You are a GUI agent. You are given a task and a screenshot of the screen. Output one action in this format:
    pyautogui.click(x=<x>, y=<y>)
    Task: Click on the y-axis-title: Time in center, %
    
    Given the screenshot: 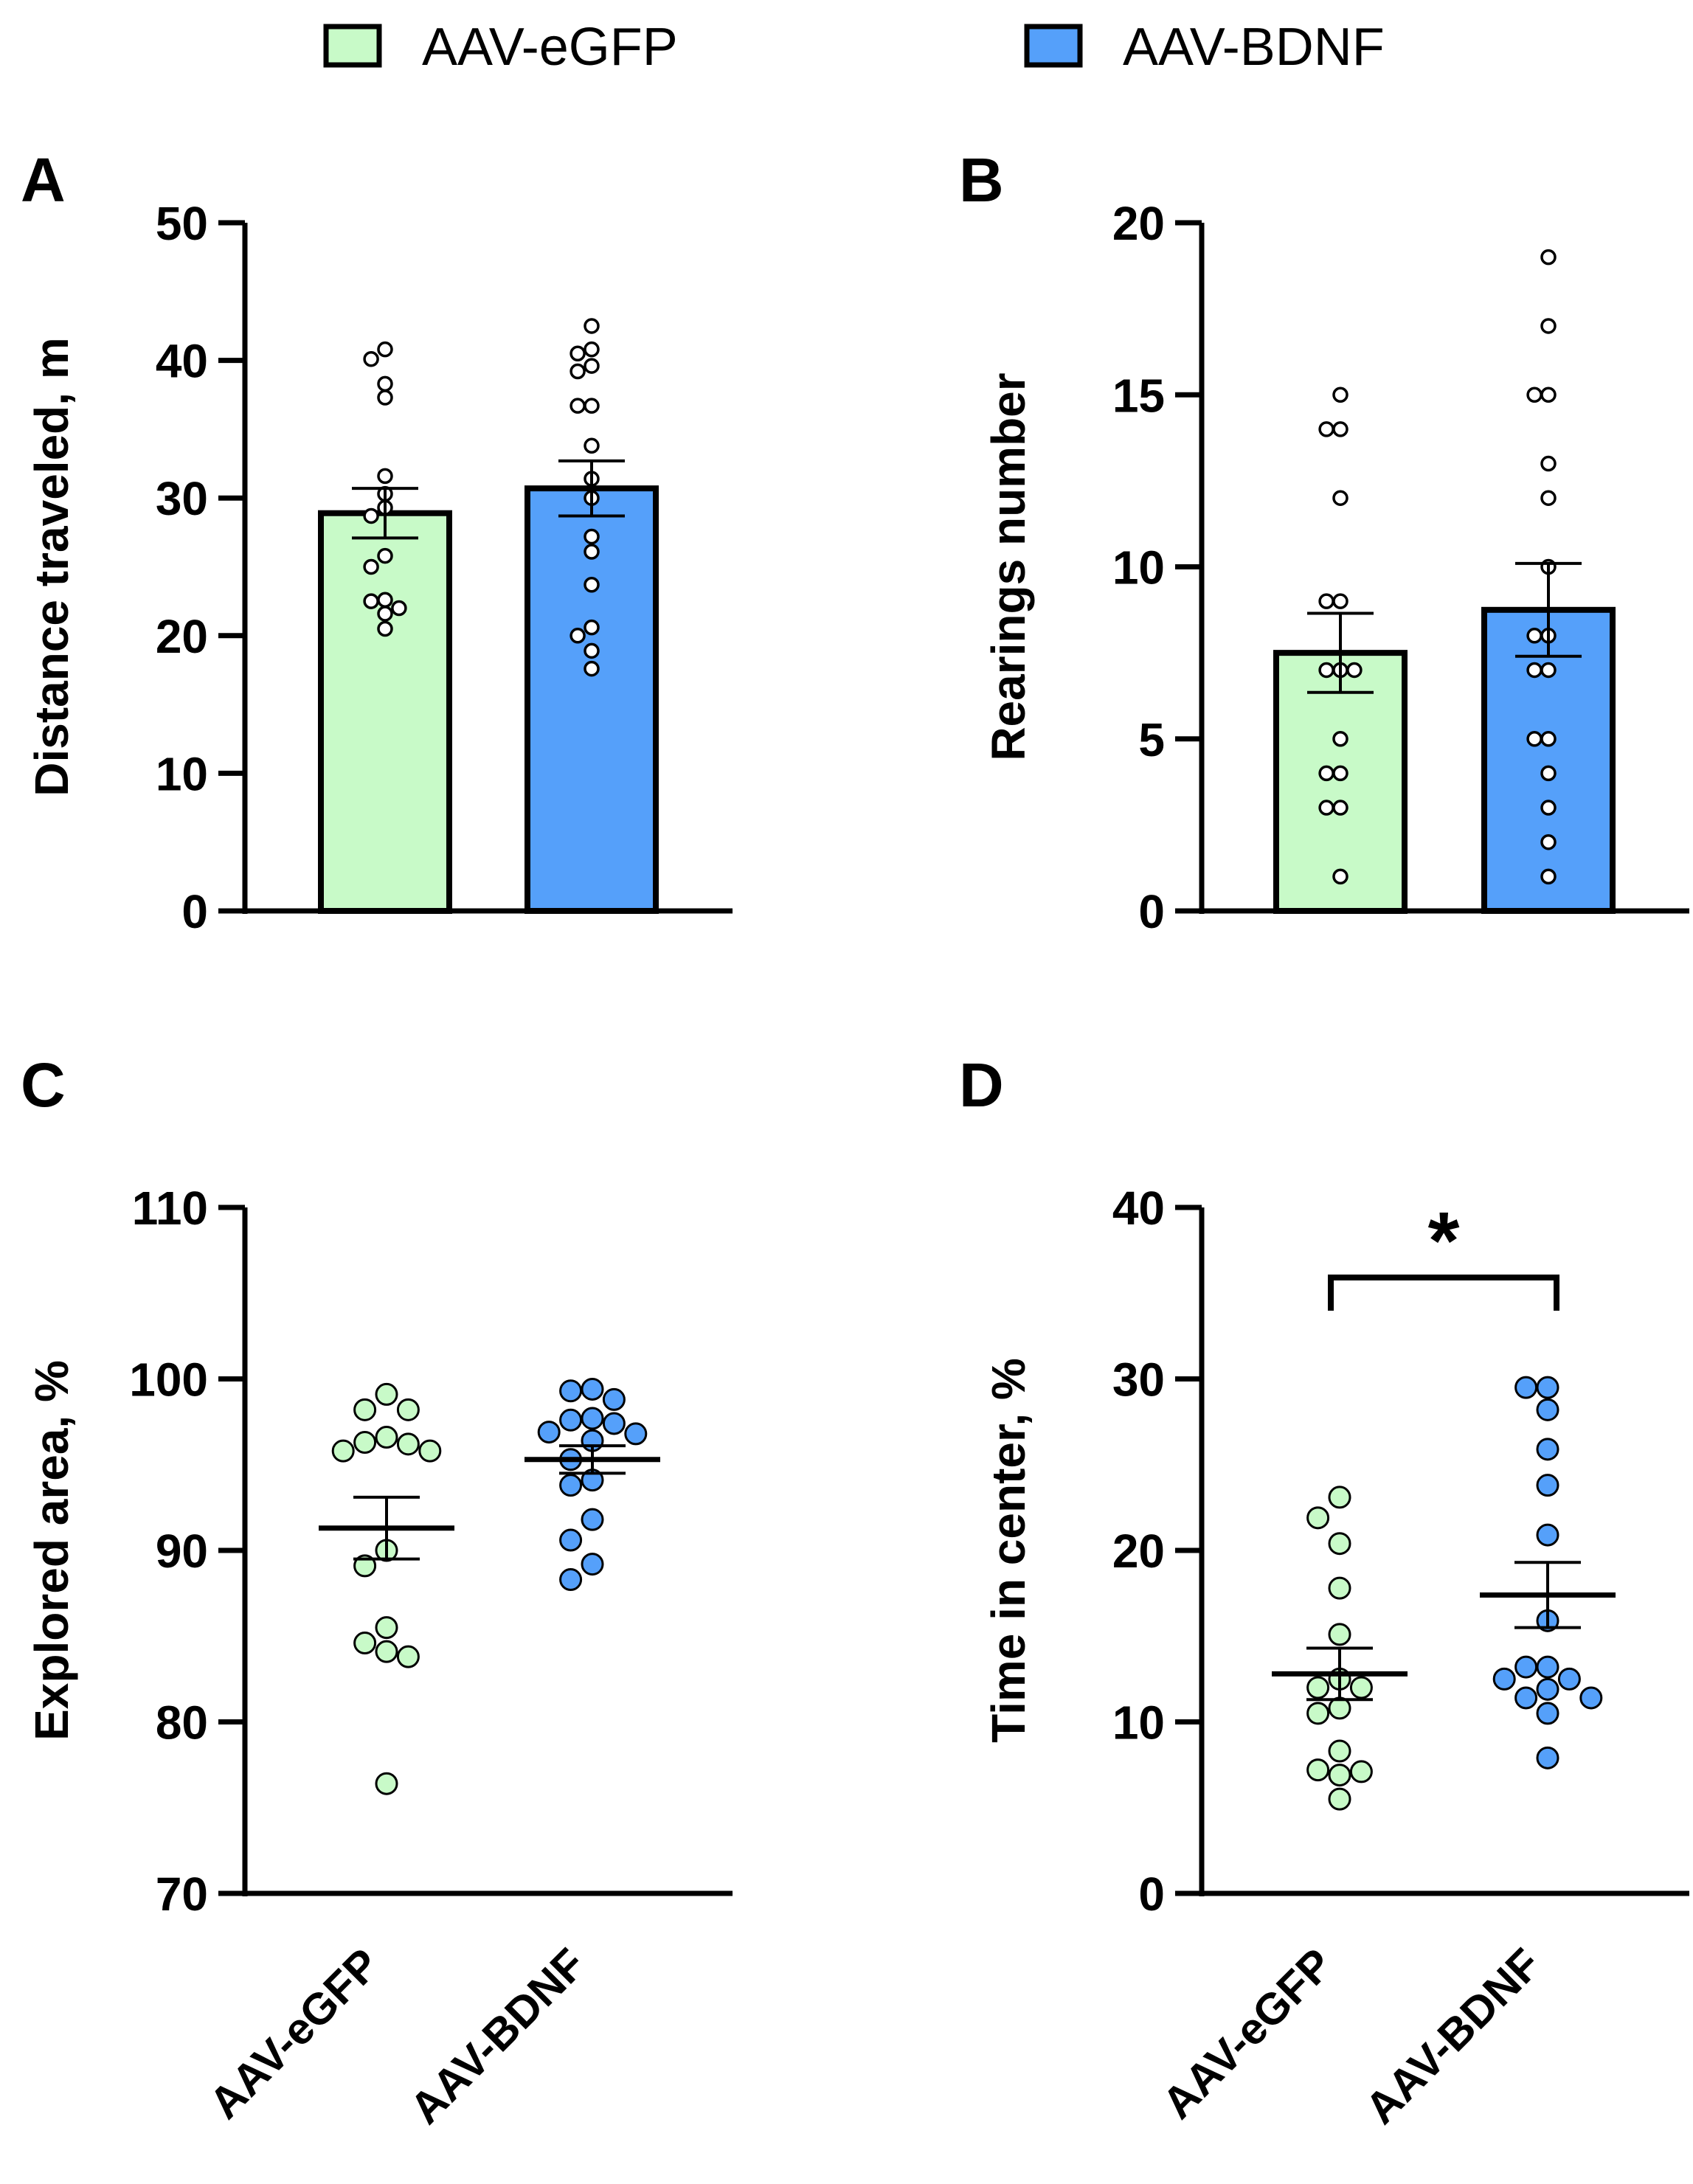 What is the action you would take?
    pyautogui.click(x=1009, y=1550)
    